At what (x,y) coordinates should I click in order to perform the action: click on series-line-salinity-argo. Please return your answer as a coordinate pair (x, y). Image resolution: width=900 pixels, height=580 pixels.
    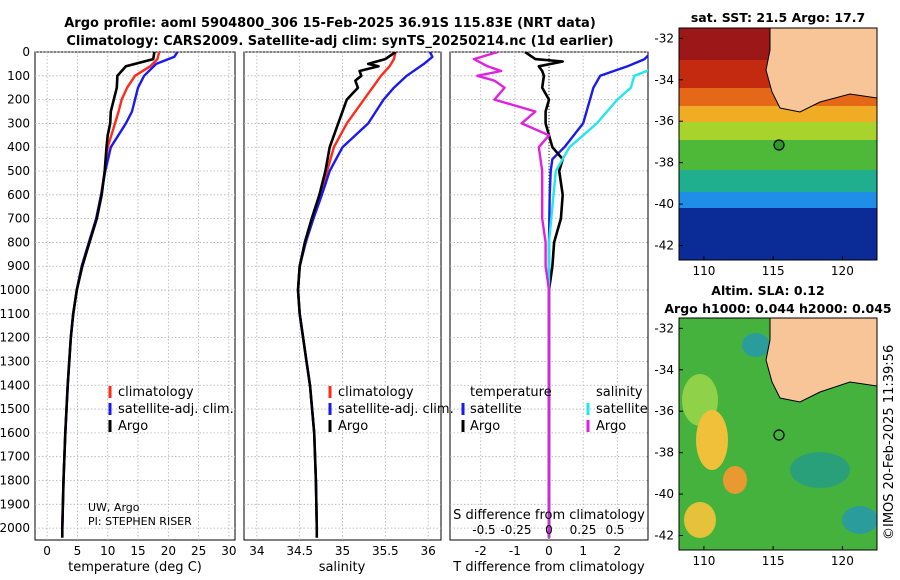
    Looking at the image, I should click on (511, 295).